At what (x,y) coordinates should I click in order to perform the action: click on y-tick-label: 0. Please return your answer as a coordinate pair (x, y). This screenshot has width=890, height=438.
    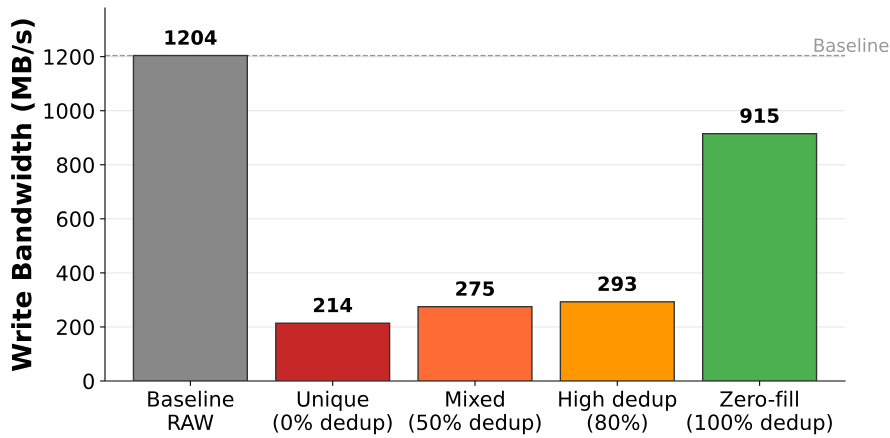
    Looking at the image, I should click on (88, 381).